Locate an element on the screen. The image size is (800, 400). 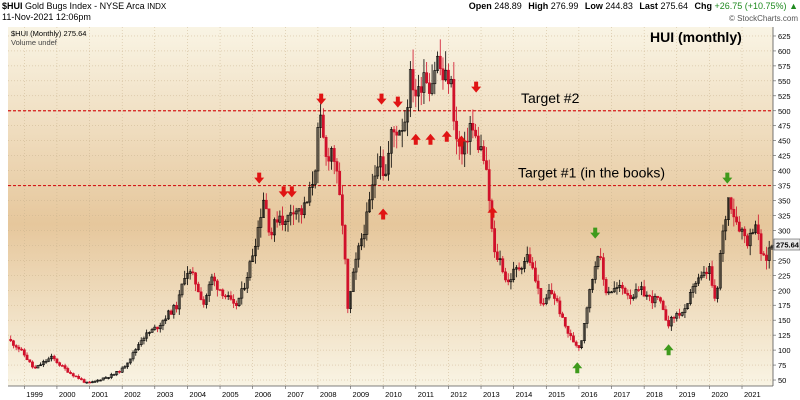
y-tick-label: 150 is located at coordinates (784, 320).